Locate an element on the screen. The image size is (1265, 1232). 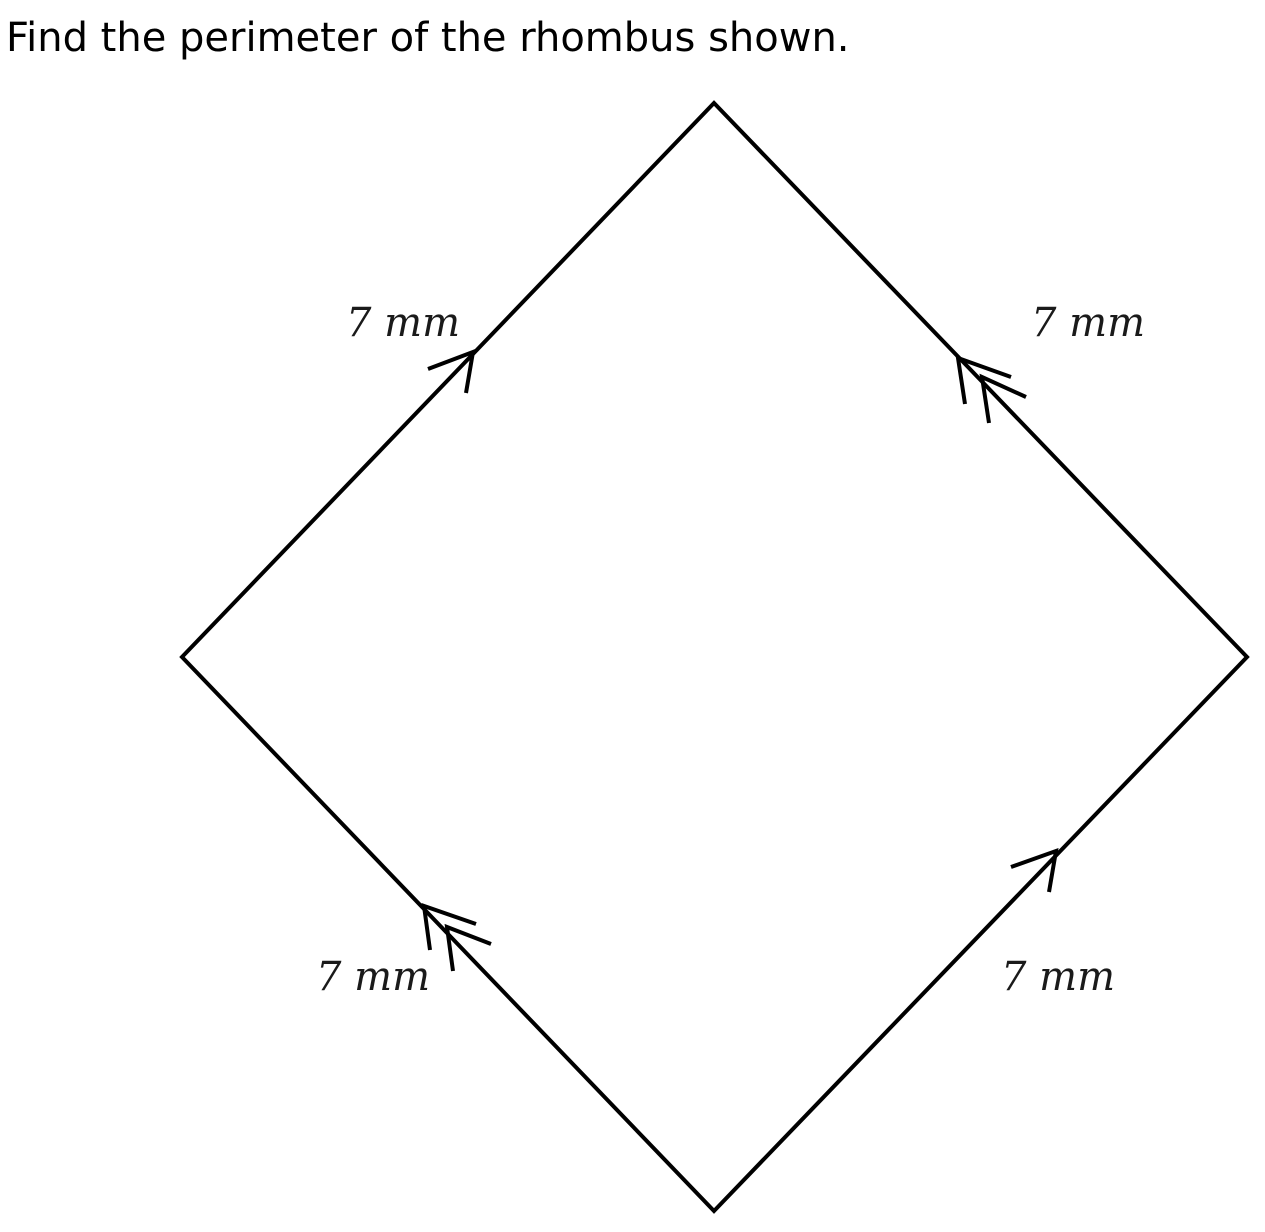
single-arrow-mark-bottom-right is located at coordinates (1034, 870).